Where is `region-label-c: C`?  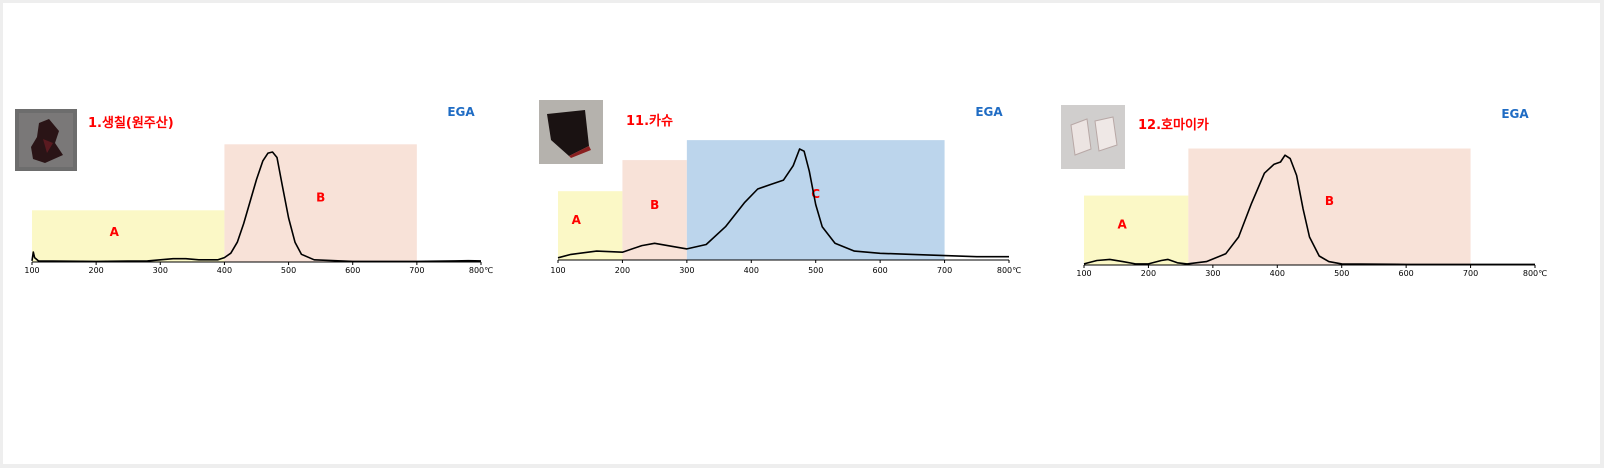
region-label-c: C is located at coordinates (815, 194).